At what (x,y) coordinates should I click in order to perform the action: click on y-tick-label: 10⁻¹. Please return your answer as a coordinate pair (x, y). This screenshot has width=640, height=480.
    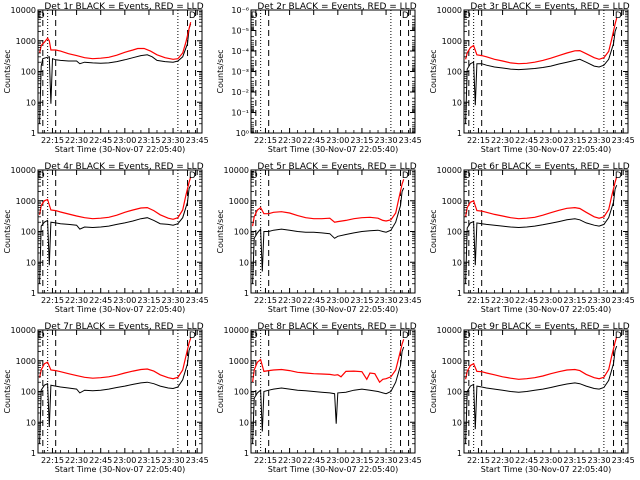
    Looking at the image, I should click on (240, 113).